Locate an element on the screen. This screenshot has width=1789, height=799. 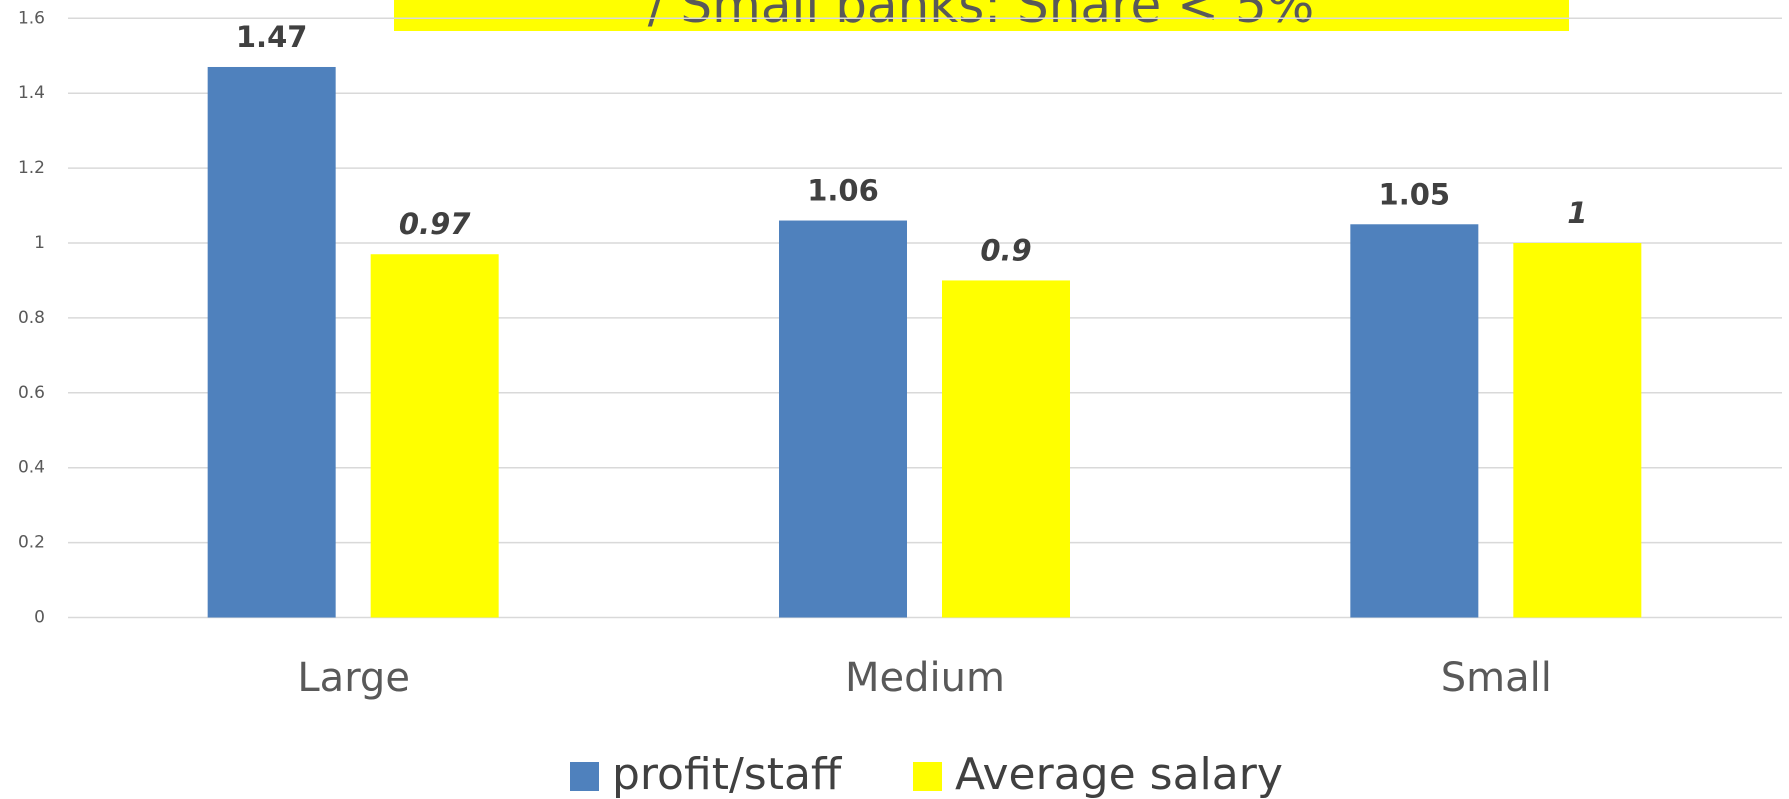
legend-label: Average salary is located at coordinates (1119, 774).